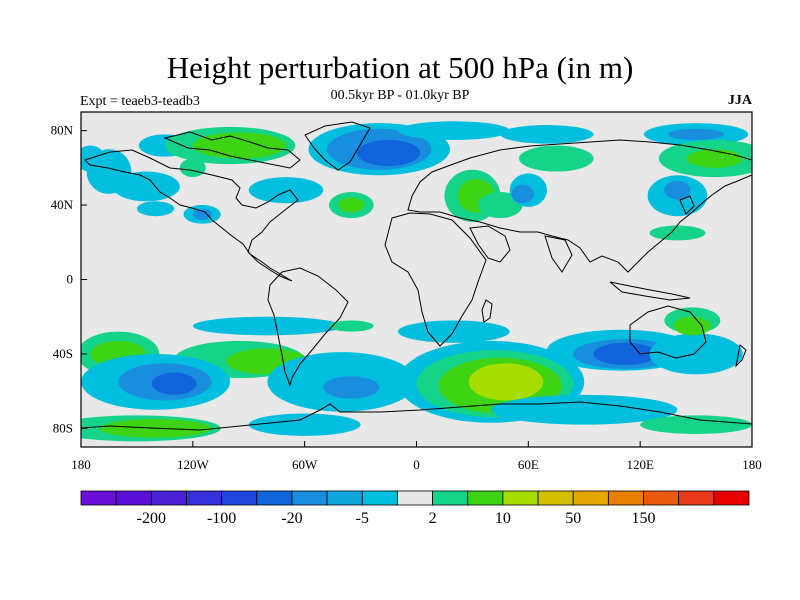  I want to click on lon-tick-label: 0, so click(416, 464).